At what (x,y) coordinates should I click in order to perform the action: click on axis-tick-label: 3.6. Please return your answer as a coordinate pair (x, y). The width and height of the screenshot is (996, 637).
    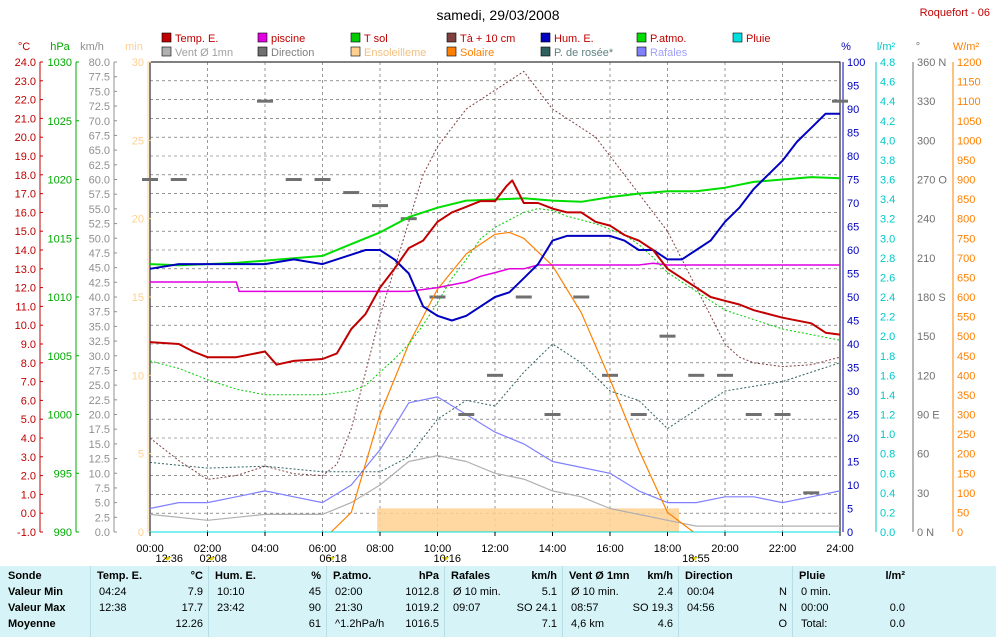
    Looking at the image, I should click on (887, 181).